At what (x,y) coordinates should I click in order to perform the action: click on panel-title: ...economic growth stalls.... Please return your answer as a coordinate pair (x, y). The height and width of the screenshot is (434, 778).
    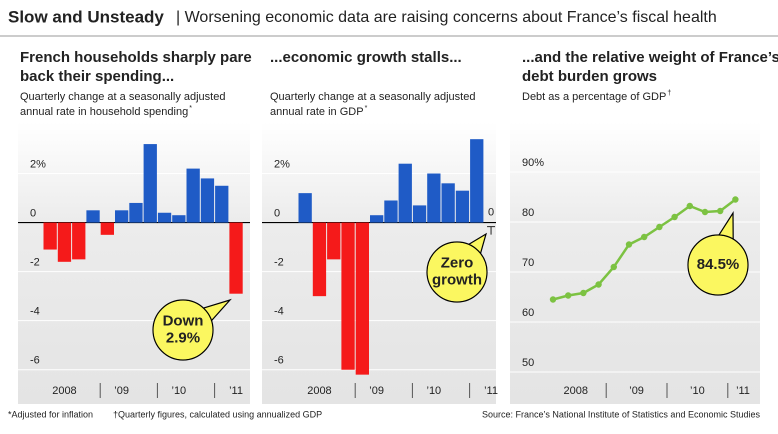
    Looking at the image, I should click on (366, 57).